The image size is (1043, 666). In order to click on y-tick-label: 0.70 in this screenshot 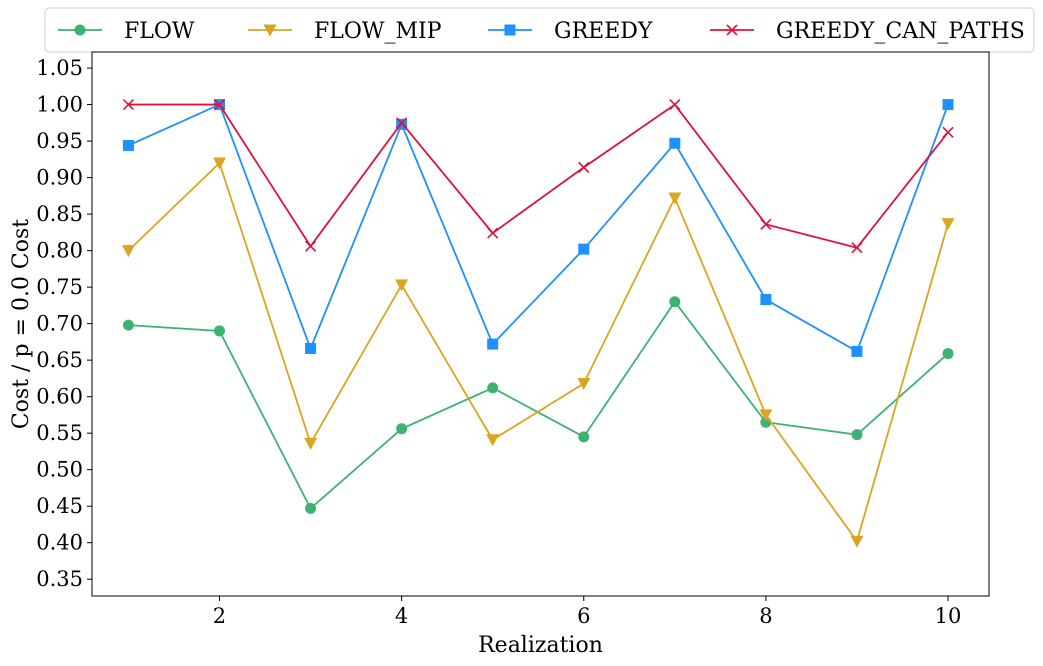, I will do `click(59, 324)`.